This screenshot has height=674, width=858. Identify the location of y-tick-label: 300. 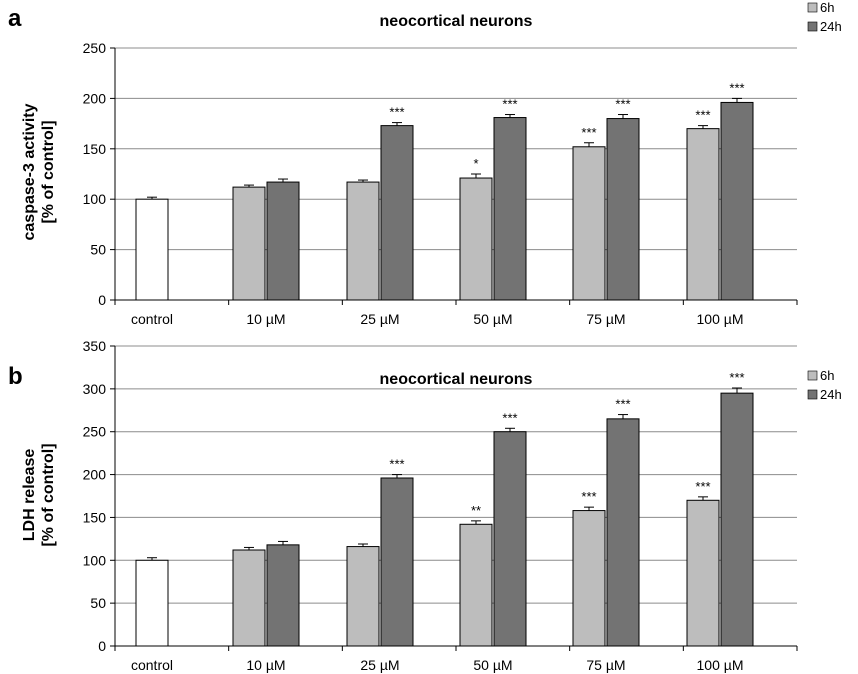
(95, 389).